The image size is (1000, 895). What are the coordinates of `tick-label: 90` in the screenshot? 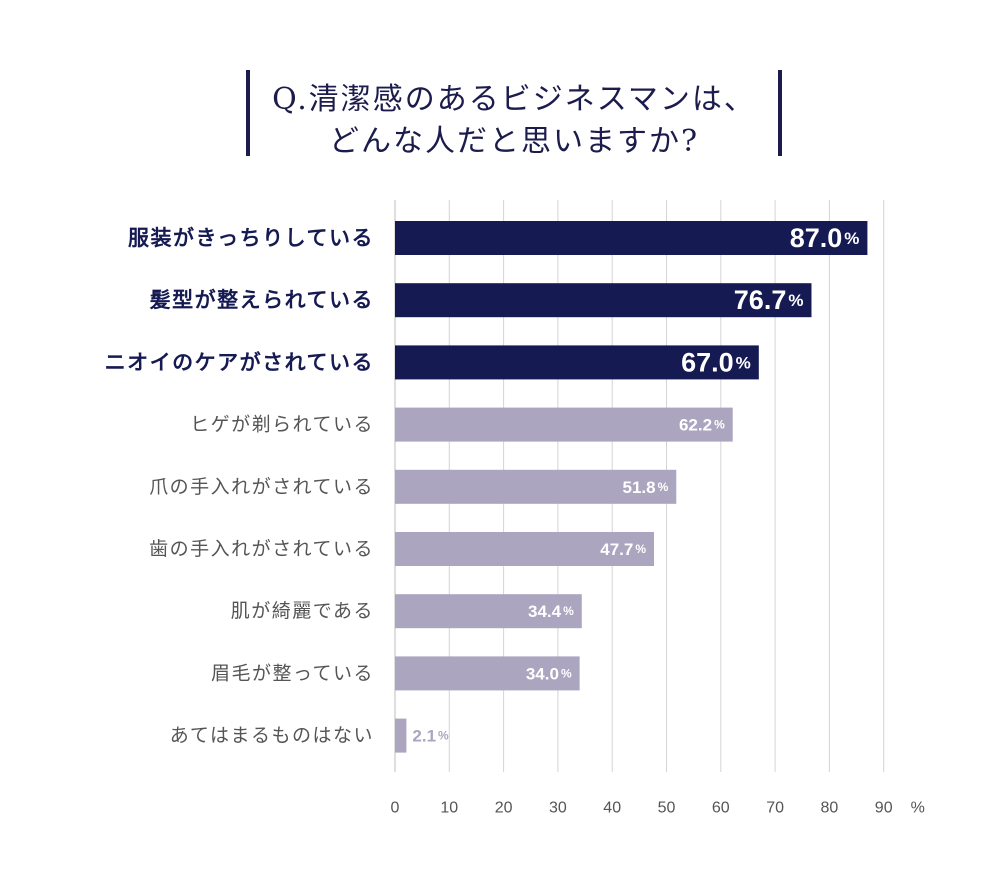 It's located at (884, 808).